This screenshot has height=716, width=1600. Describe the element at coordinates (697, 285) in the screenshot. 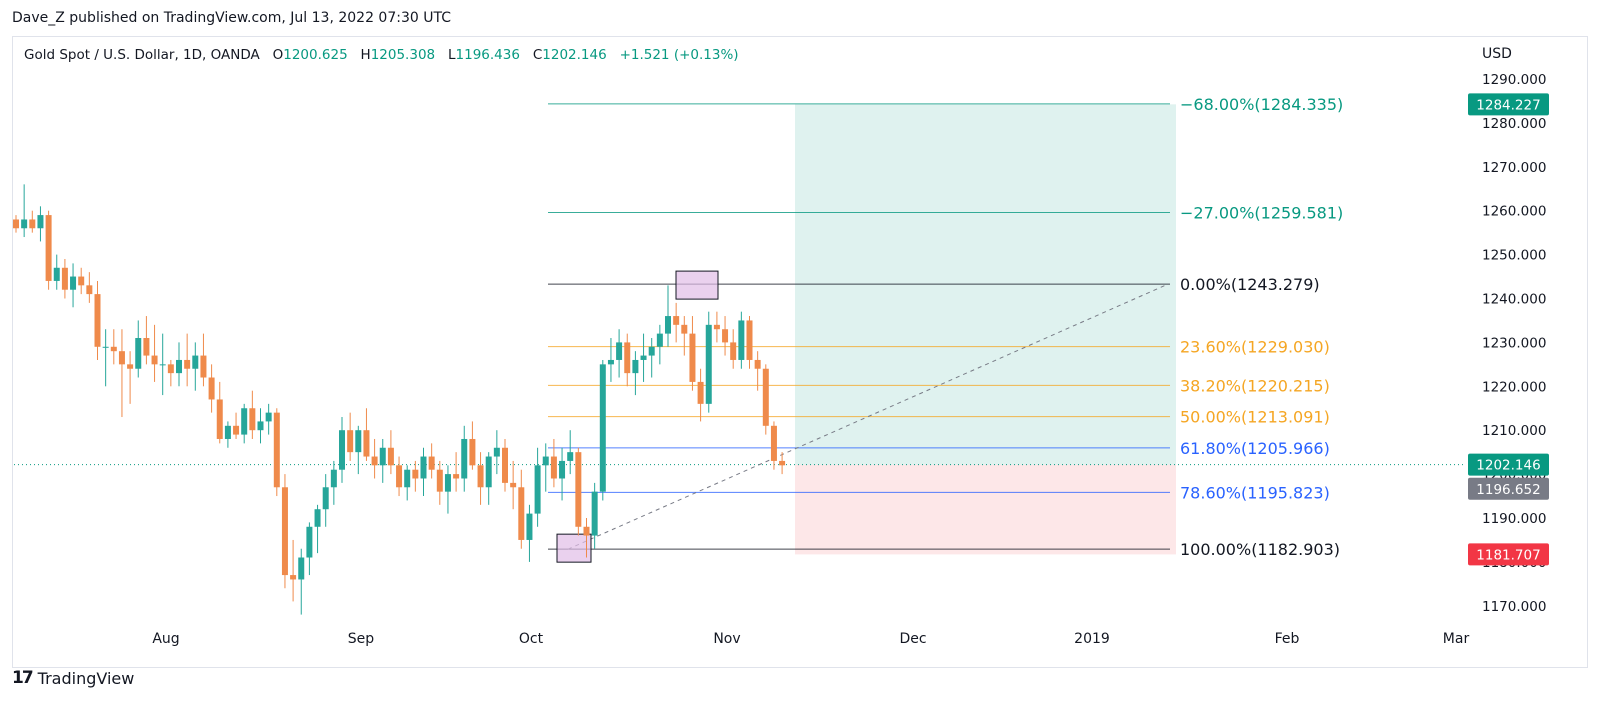

I see `swing-high-box` at that location.